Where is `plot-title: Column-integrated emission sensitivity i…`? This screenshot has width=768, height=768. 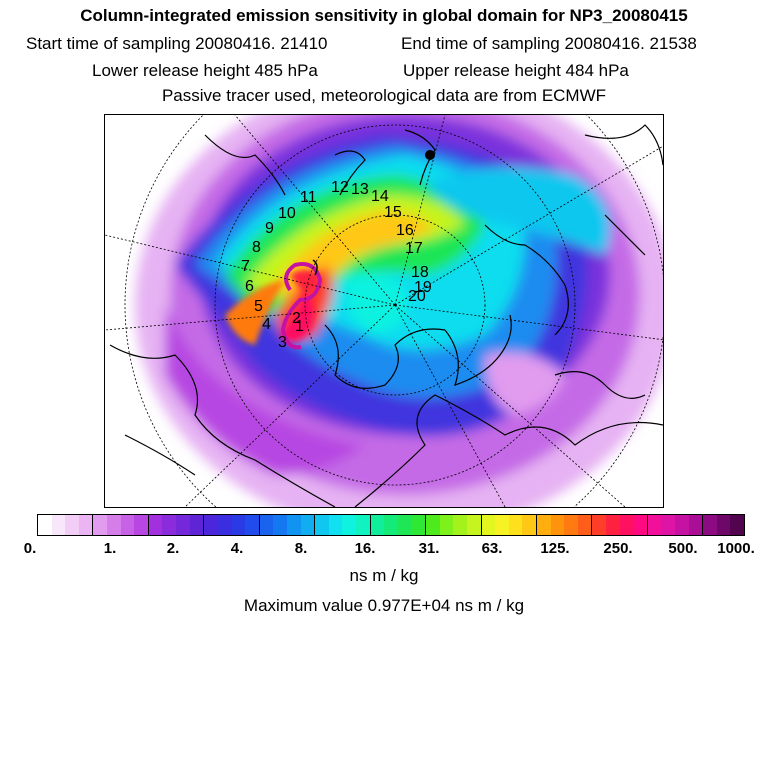
plot-title: Column-integrated emission sensitivity i… is located at coordinates (384, 15).